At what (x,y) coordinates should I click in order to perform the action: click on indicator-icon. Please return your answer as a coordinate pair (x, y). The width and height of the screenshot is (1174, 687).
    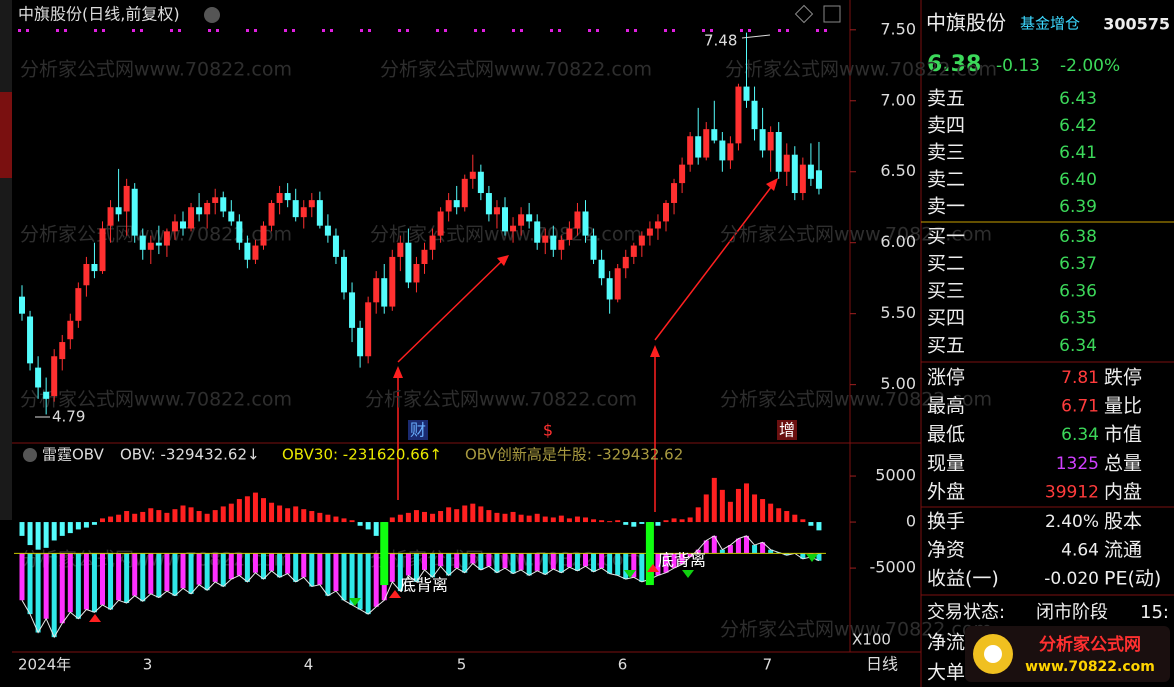
    Looking at the image, I should click on (30, 455).